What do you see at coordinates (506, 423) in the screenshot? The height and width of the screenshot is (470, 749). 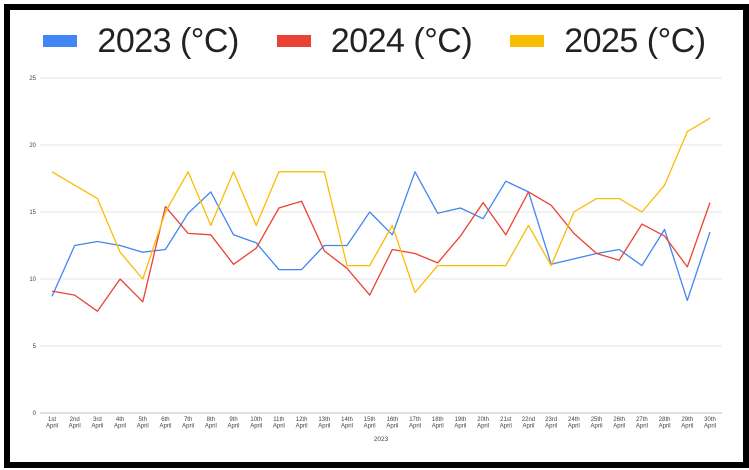 I see `x-tick-label: 21st April` at bounding box center [506, 423].